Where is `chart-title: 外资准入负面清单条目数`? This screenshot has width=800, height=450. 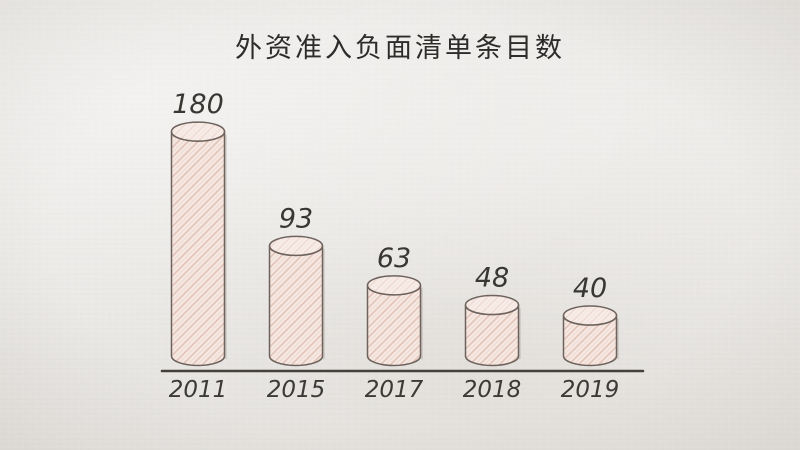 chart-title: 外资准入负面清单条目数 is located at coordinates (400, 48).